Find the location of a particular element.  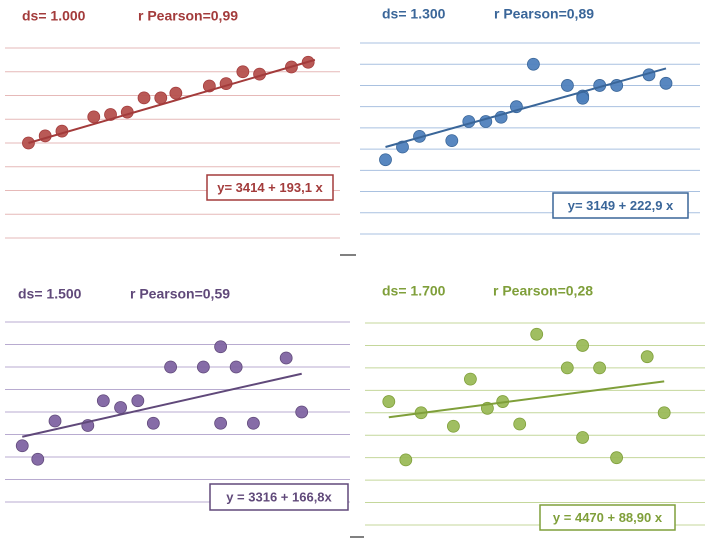

equation: y= 3149 + 222,9 x is located at coordinates (621, 205).